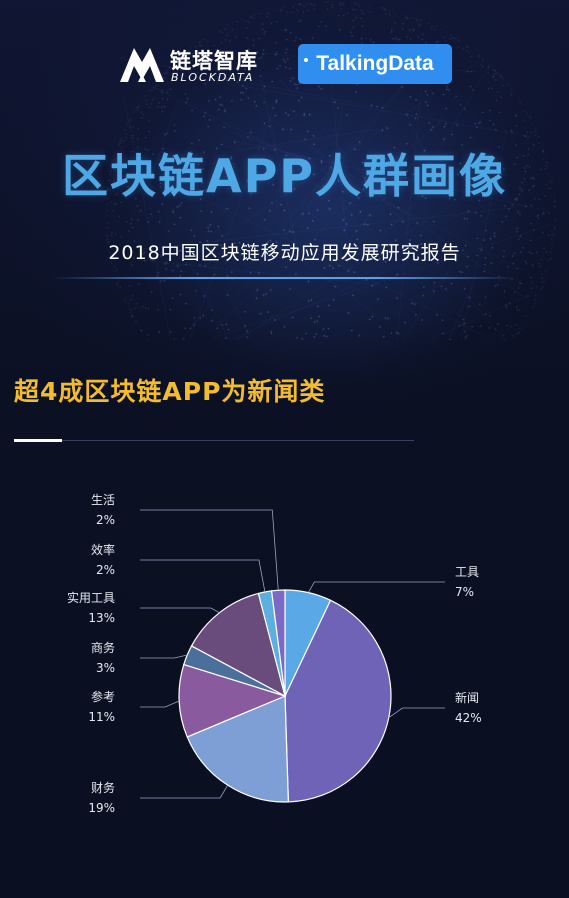 Image resolution: width=569 pixels, height=898 pixels. I want to click on blockdata-logo-en: BLOCKDATA, so click(213, 77).